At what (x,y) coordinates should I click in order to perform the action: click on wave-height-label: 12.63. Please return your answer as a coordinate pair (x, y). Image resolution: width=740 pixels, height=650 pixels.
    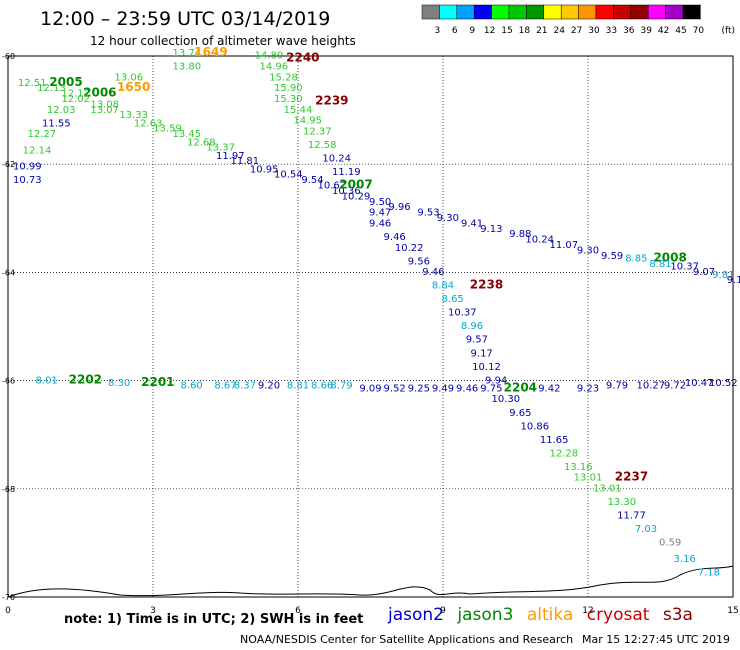
    Looking at the image, I should click on (148, 123).